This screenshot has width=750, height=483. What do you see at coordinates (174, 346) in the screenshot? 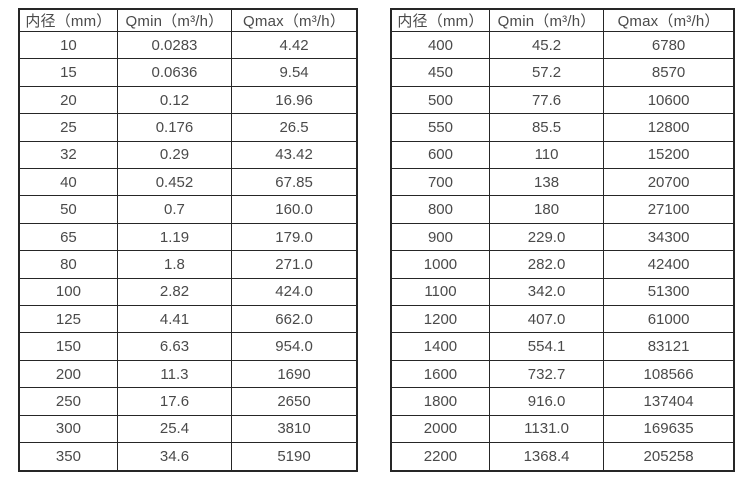
I see `table-cell: 6.63` at bounding box center [174, 346].